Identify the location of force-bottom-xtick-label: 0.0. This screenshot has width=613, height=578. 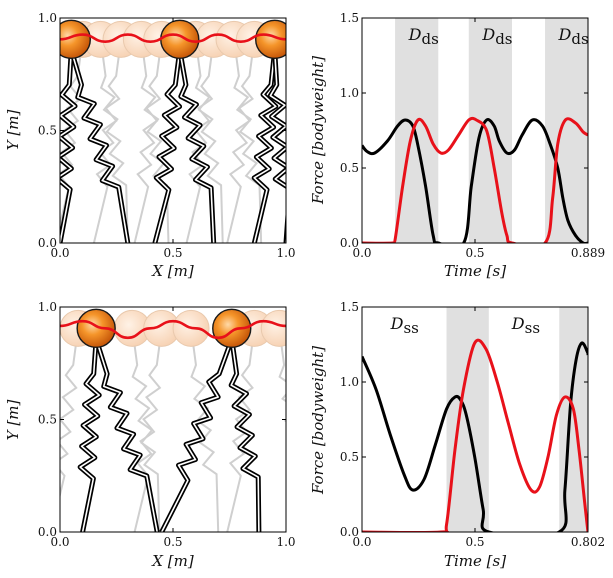
(361, 542).